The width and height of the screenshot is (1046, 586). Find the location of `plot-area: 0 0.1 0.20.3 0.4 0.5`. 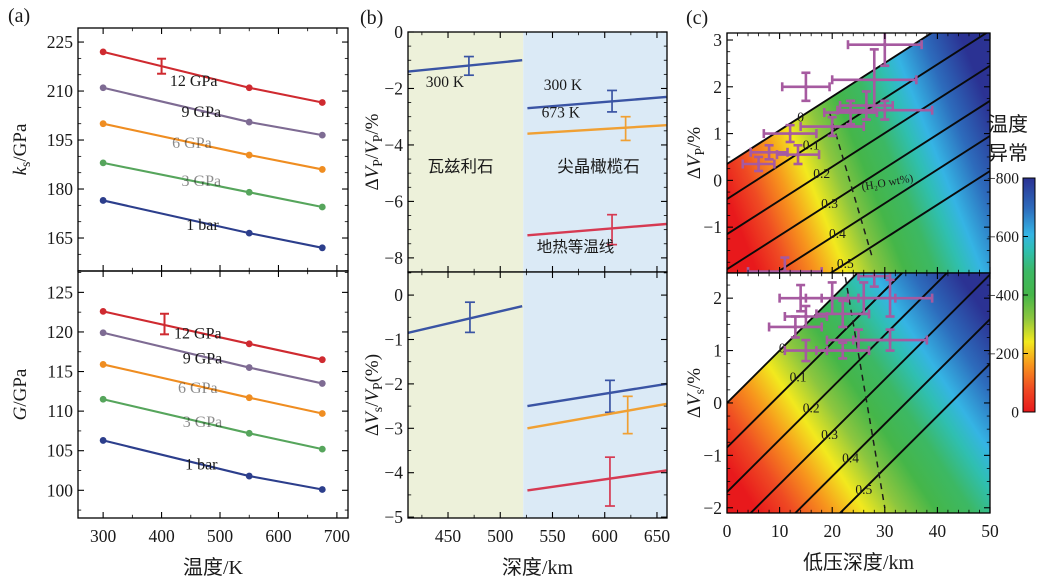

plot-area: 0 0.1 0.20.3 0.4 0.5 is located at coordinates (858, 393).